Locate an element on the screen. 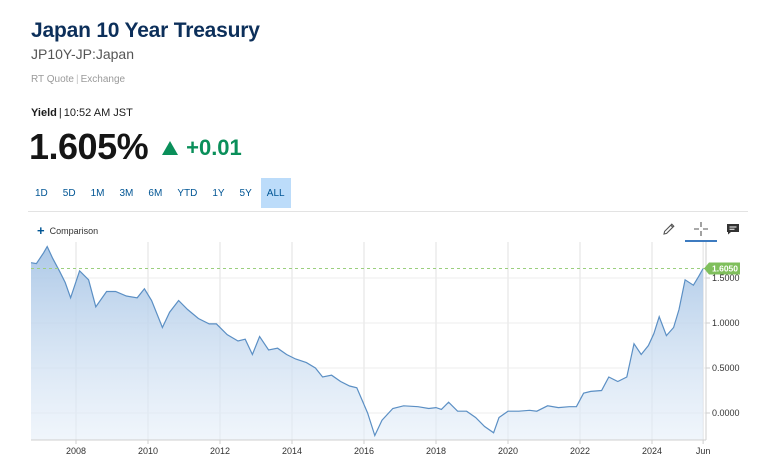 The height and width of the screenshot is (470, 763). comment-icon is located at coordinates (733, 229).